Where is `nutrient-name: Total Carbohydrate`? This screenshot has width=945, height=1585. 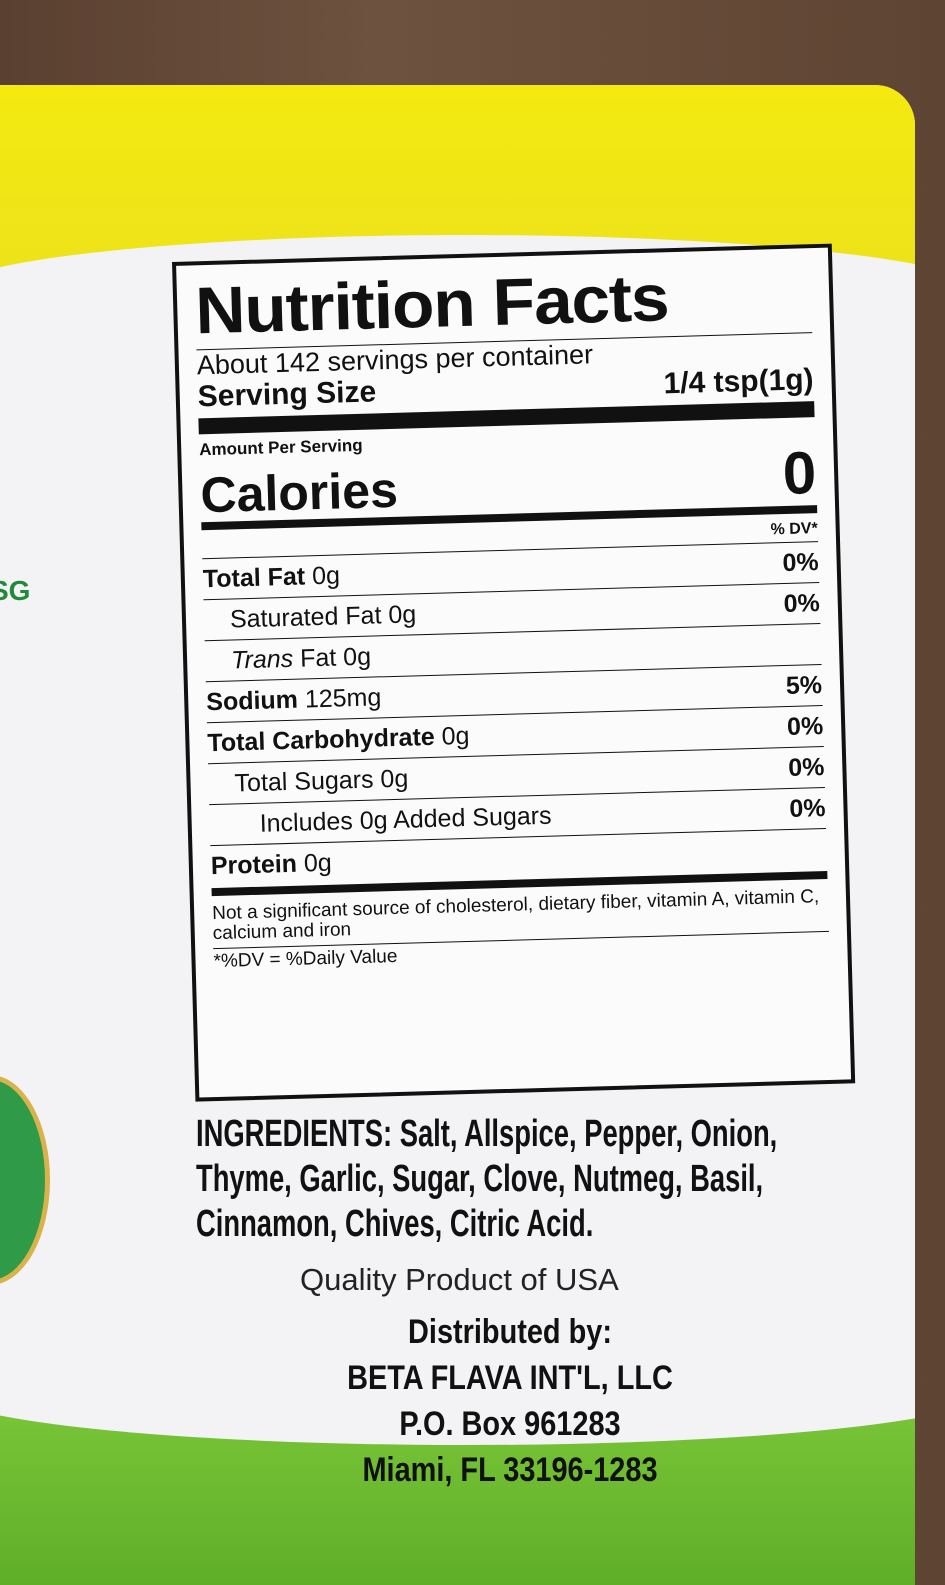 nutrient-name: Total Carbohydrate is located at coordinates (321, 740).